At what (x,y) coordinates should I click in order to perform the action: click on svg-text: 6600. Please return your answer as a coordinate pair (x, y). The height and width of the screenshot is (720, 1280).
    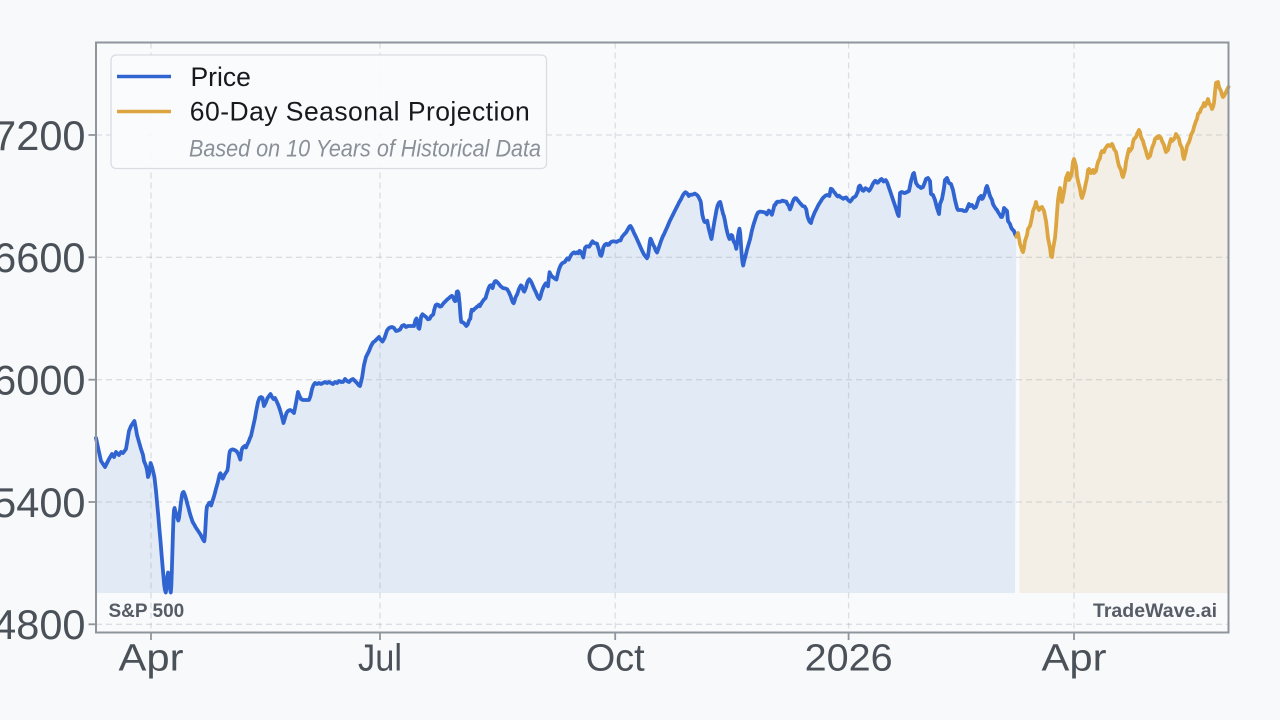
    Looking at the image, I should click on (43, 257).